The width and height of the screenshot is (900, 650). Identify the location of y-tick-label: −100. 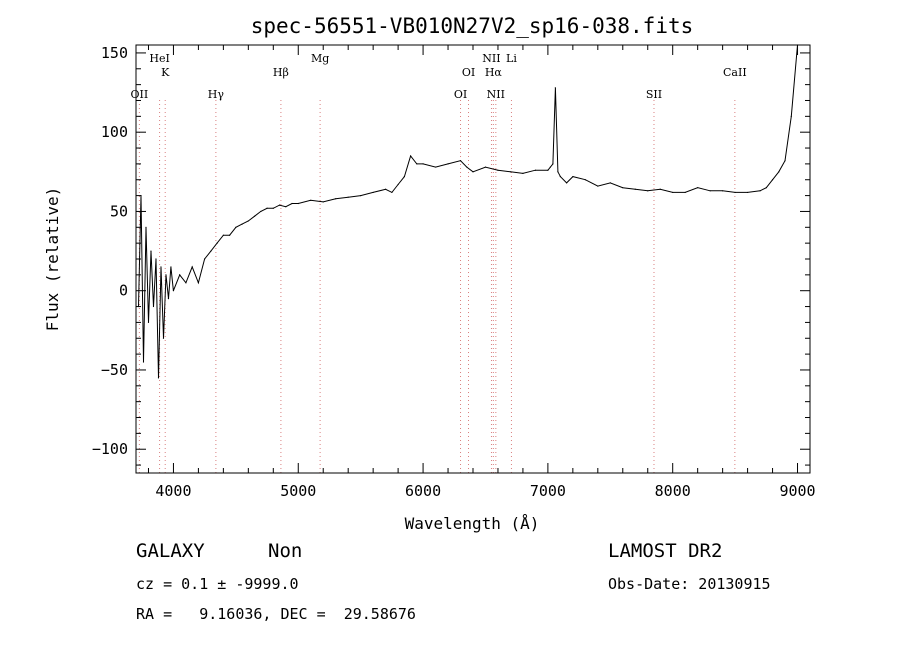
(110, 449).